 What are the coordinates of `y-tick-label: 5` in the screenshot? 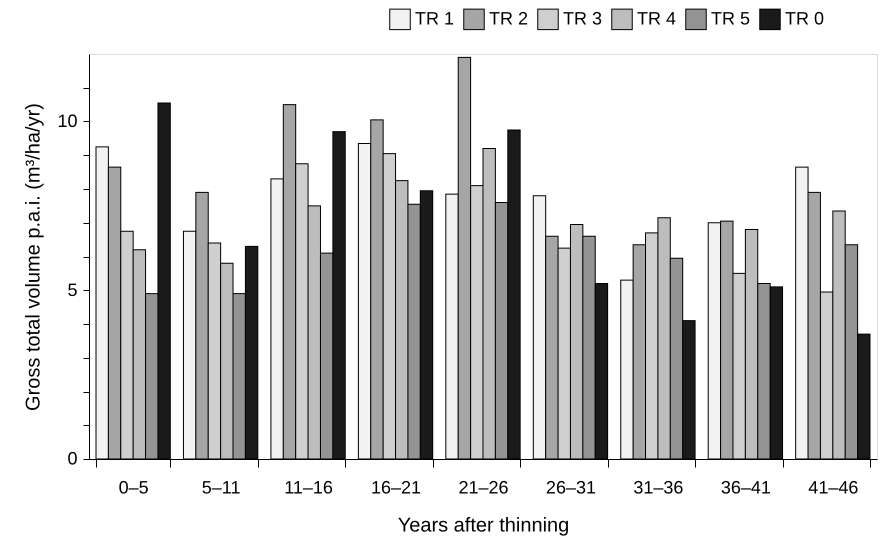 It's located at (72, 290).